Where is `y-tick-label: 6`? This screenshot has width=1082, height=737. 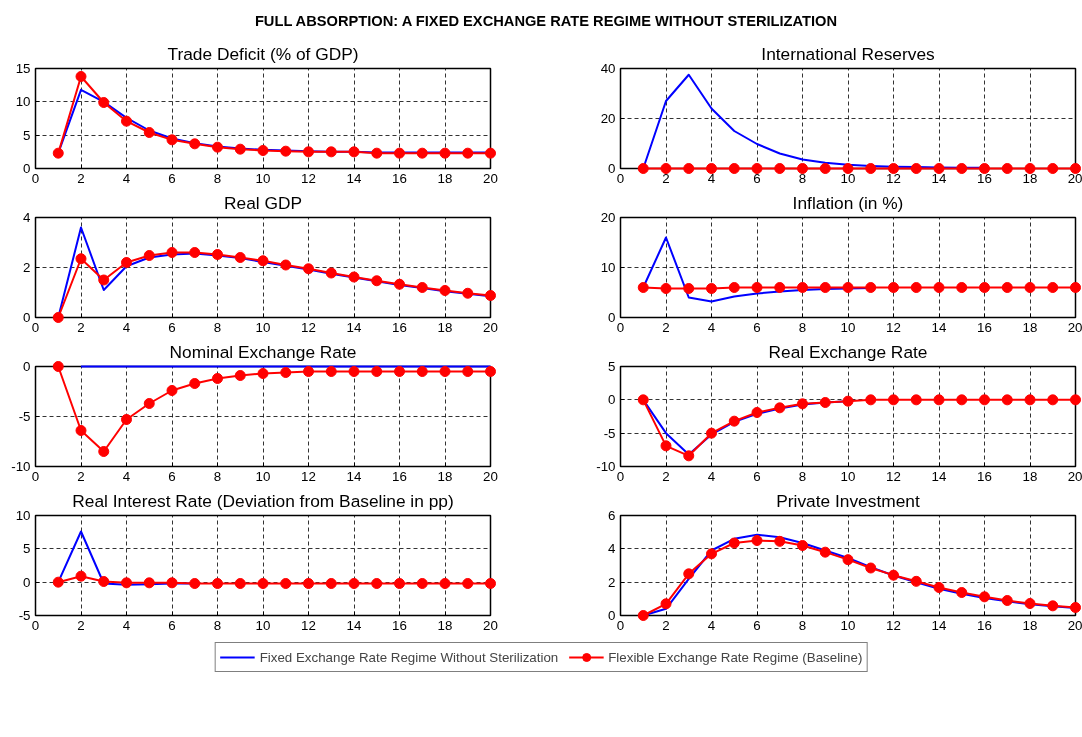
y-tick-label: 6 is located at coordinates (612, 515).